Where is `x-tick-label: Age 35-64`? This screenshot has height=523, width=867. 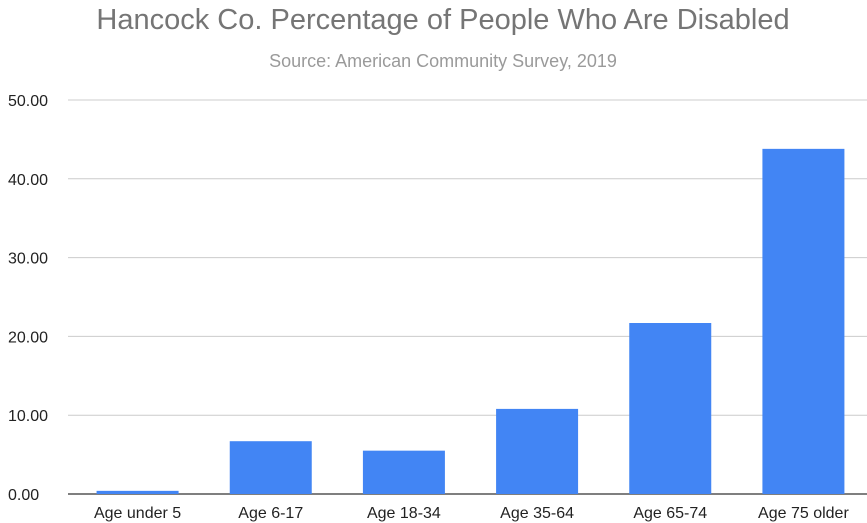 x-tick-label: Age 35-64 is located at coordinates (537, 513).